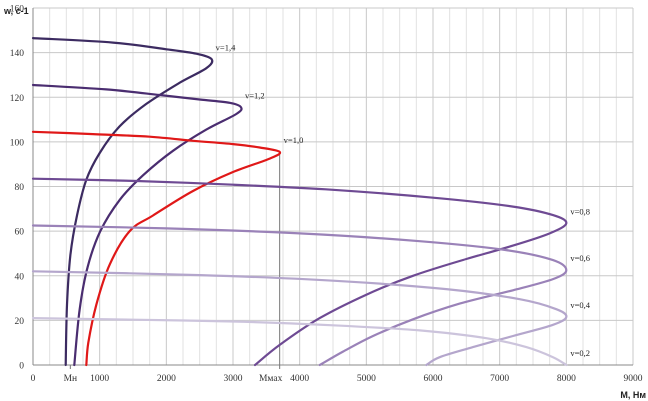  What do you see at coordinates (20, 277) in the screenshot?
I see `y-tick-label: 40` at bounding box center [20, 277].